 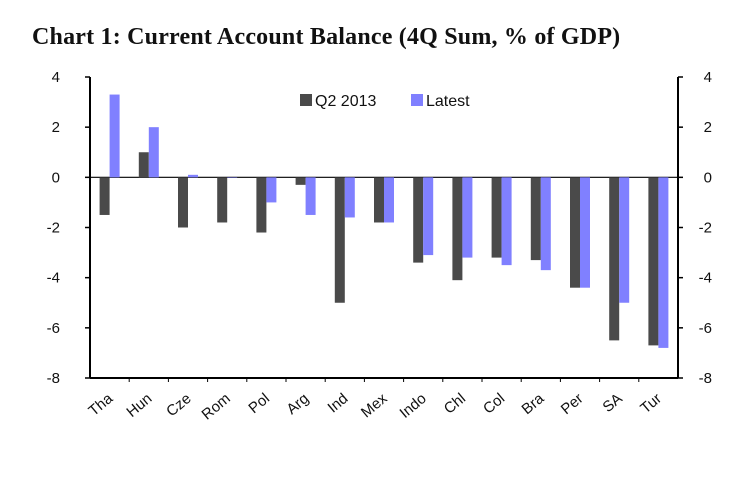 I want to click on category-label: Ind, so click(x=337, y=403).